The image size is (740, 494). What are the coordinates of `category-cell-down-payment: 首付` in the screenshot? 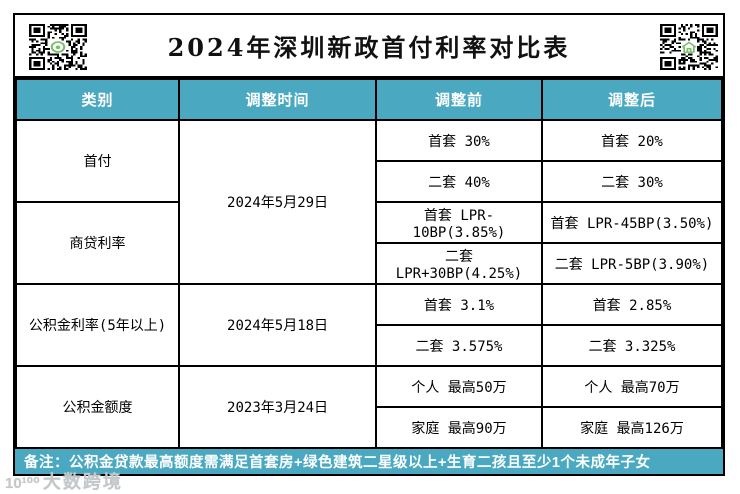 It's located at (97, 161).